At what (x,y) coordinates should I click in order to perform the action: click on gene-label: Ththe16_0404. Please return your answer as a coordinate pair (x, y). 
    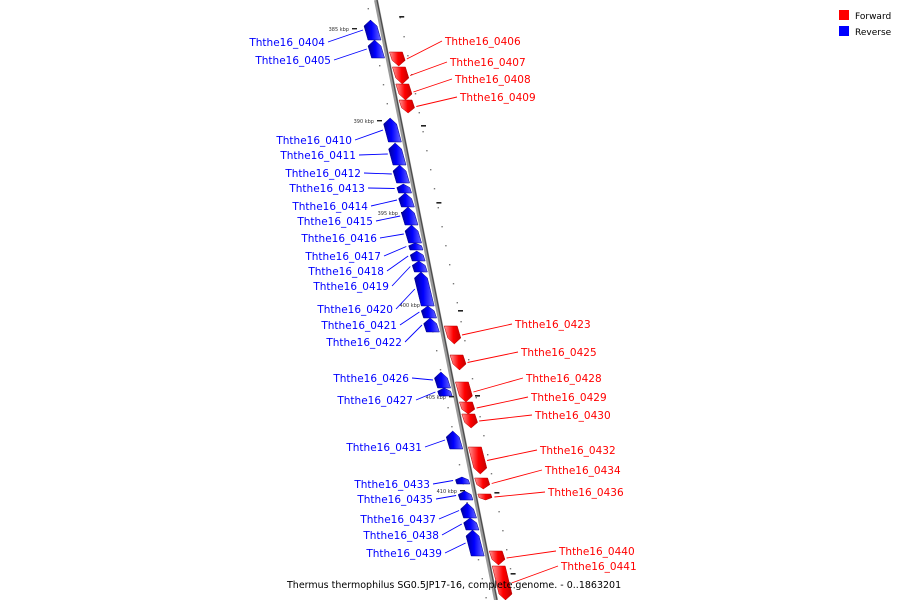
    Looking at the image, I should click on (286, 43).